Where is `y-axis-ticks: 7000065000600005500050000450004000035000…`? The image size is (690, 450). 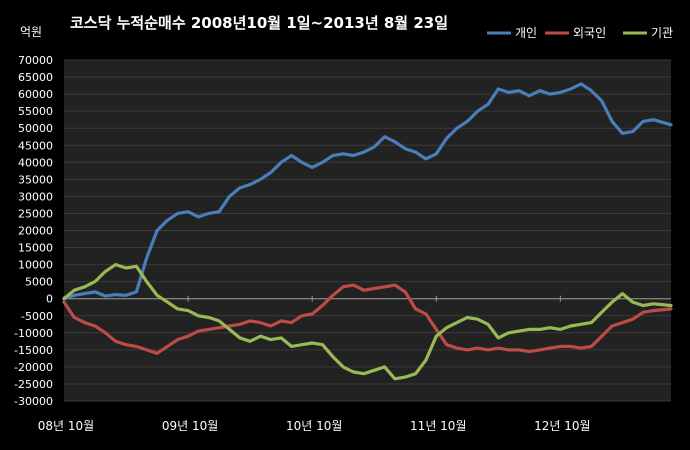
y-axis-ticks: 7000065000600005500050000450004000035000… is located at coordinates (33, 231).